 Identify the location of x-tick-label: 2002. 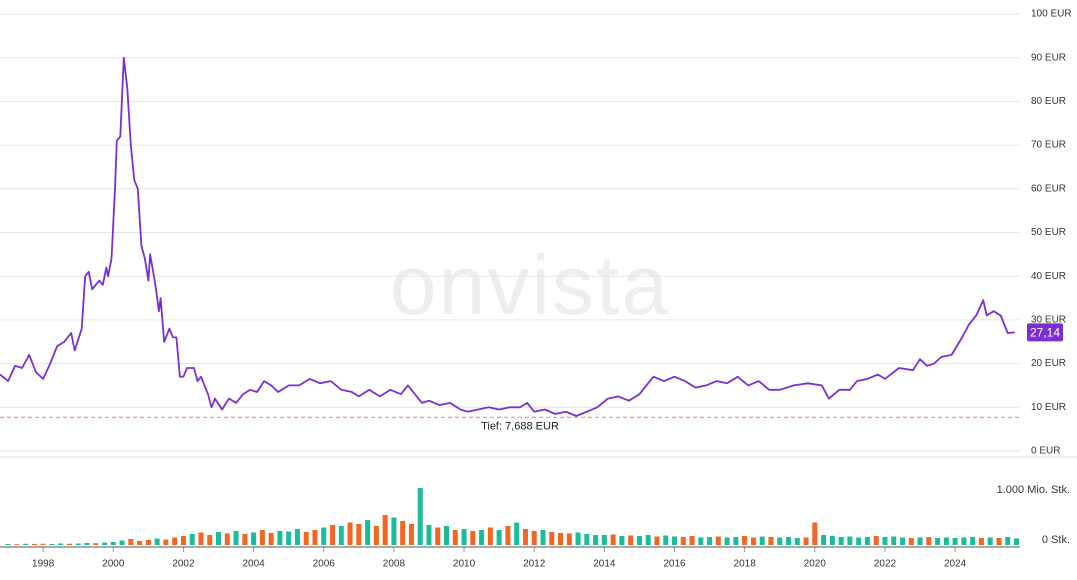
(183, 564).